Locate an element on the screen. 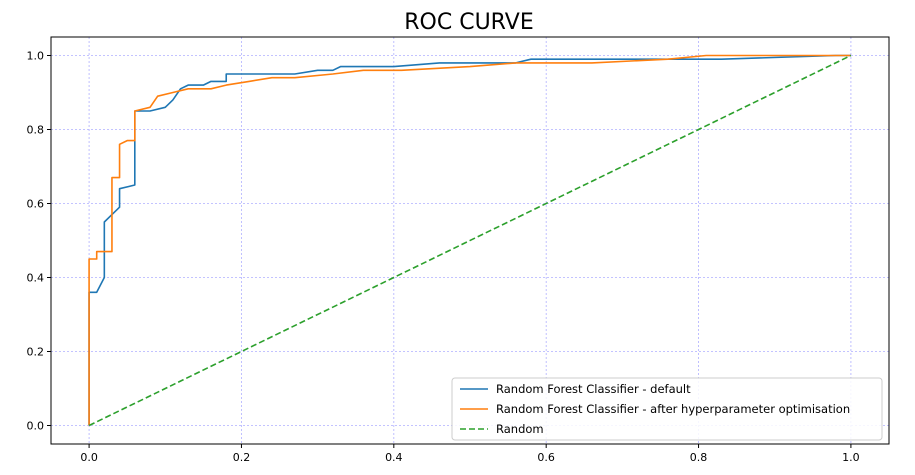 This screenshot has height=475, width=915. x-tick-label: 0.0 is located at coordinates (89, 457).